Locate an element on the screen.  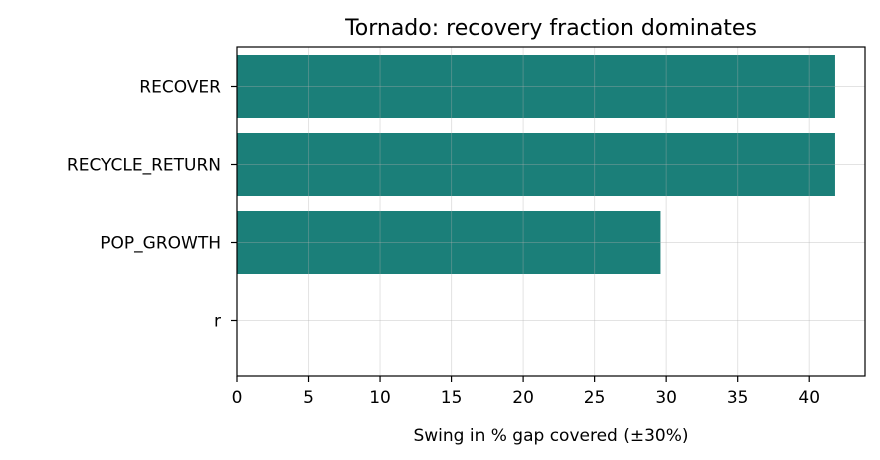
y-tick-label: POP_GROWTH is located at coordinates (160, 244).